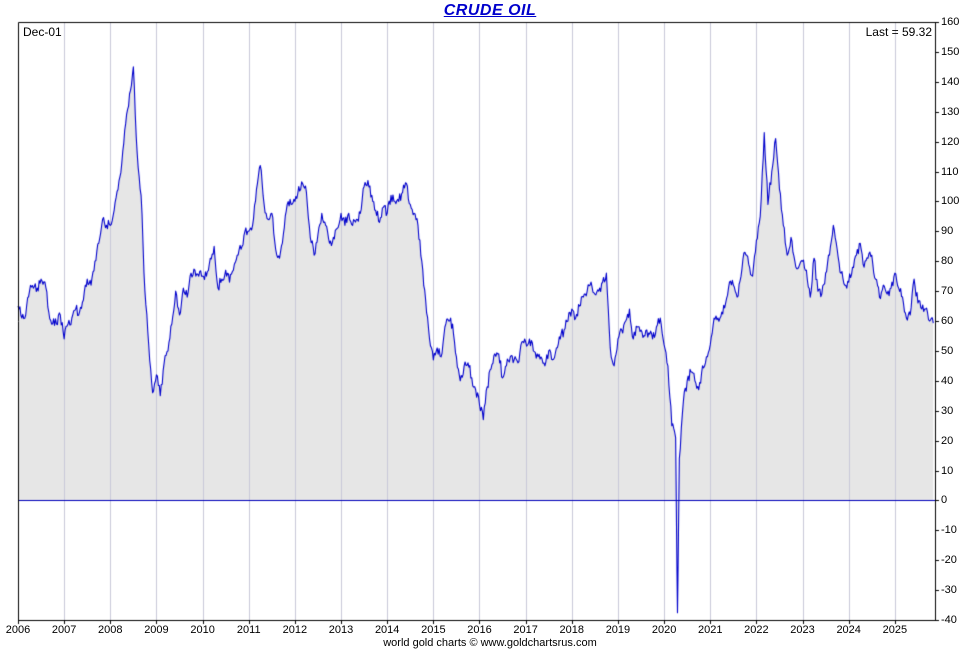  Describe the element at coordinates (944, 500) in the screenshot. I see `y-axis-tick-label: 0` at that location.